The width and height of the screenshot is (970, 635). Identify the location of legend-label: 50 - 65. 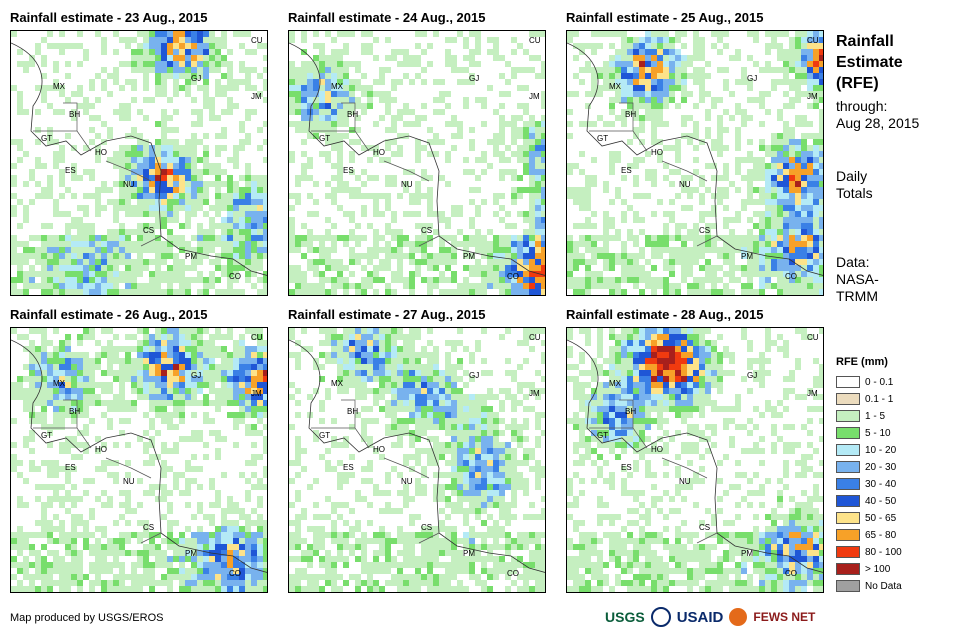
(881, 518).